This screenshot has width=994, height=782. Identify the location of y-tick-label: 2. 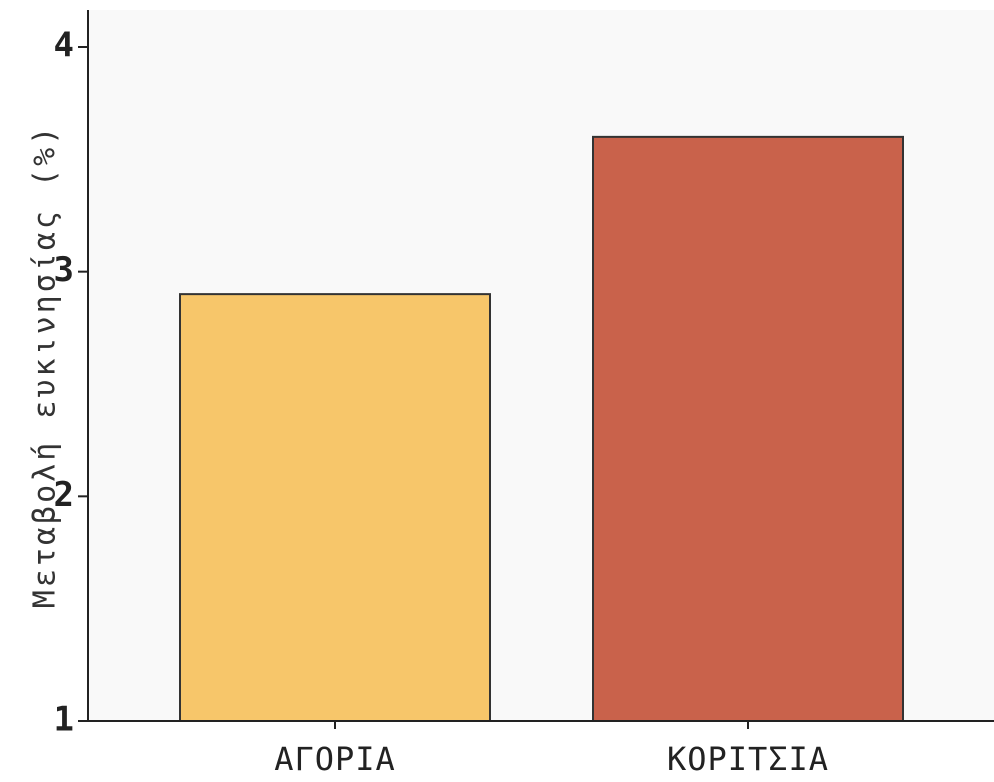
(64, 495).